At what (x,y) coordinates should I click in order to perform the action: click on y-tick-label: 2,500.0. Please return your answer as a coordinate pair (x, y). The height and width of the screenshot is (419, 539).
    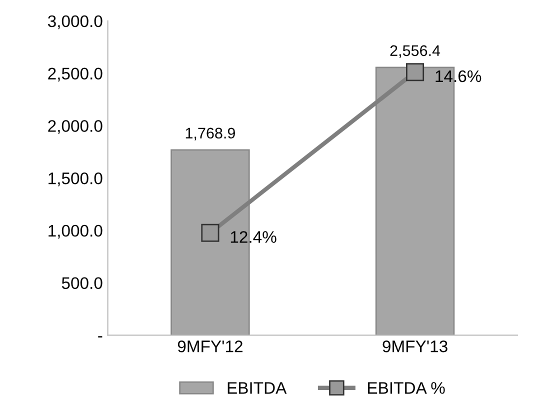
    Looking at the image, I should click on (75, 75).